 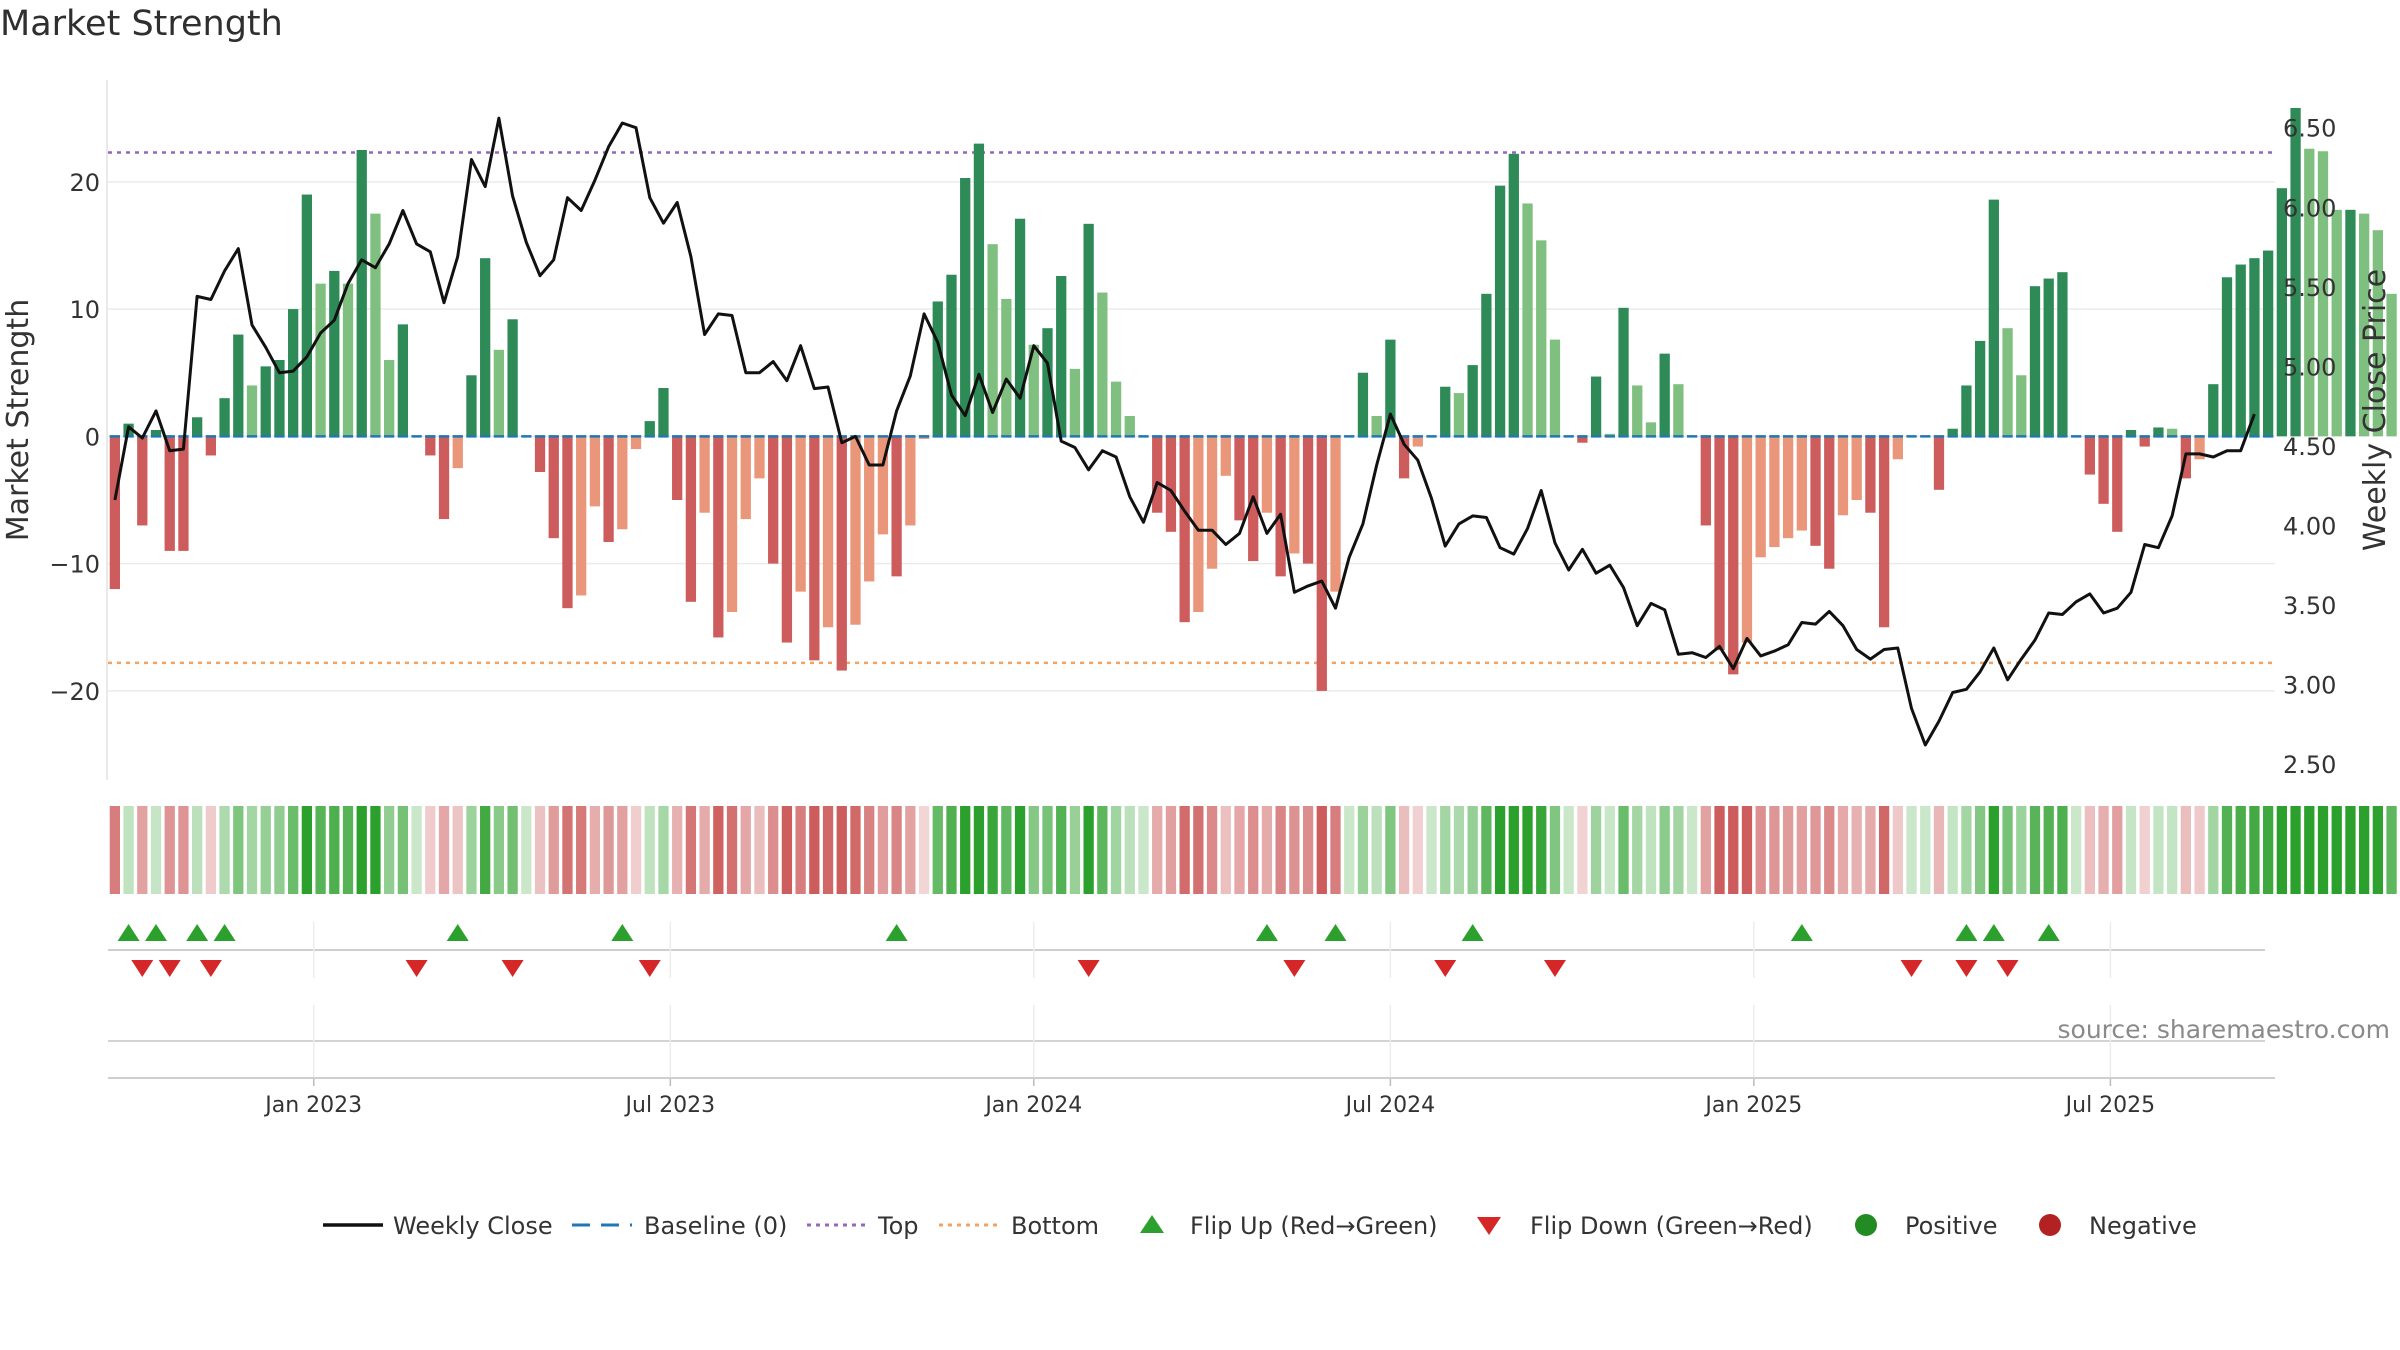 I want to click on y2-tick-label: 3.50, so click(x=2309, y=606).